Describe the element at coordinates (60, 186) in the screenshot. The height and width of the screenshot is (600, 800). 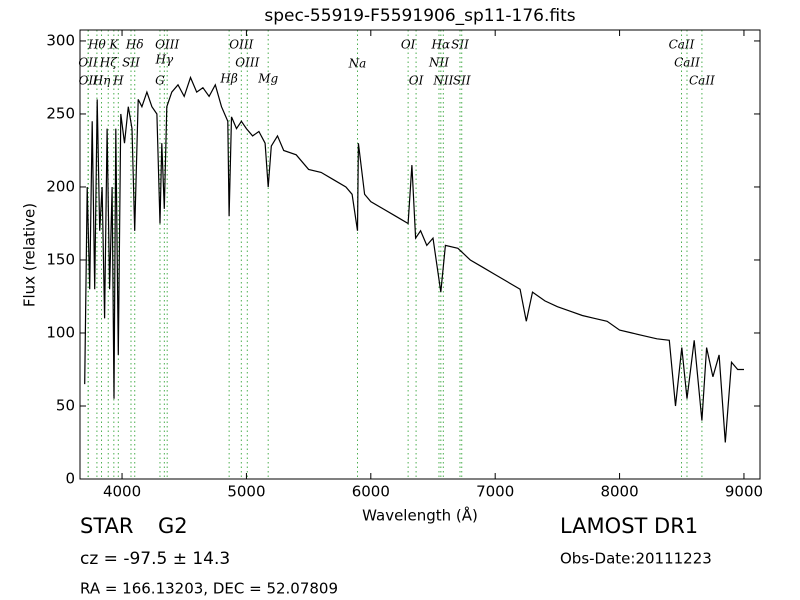
I see `y-tick-label: 200` at that location.